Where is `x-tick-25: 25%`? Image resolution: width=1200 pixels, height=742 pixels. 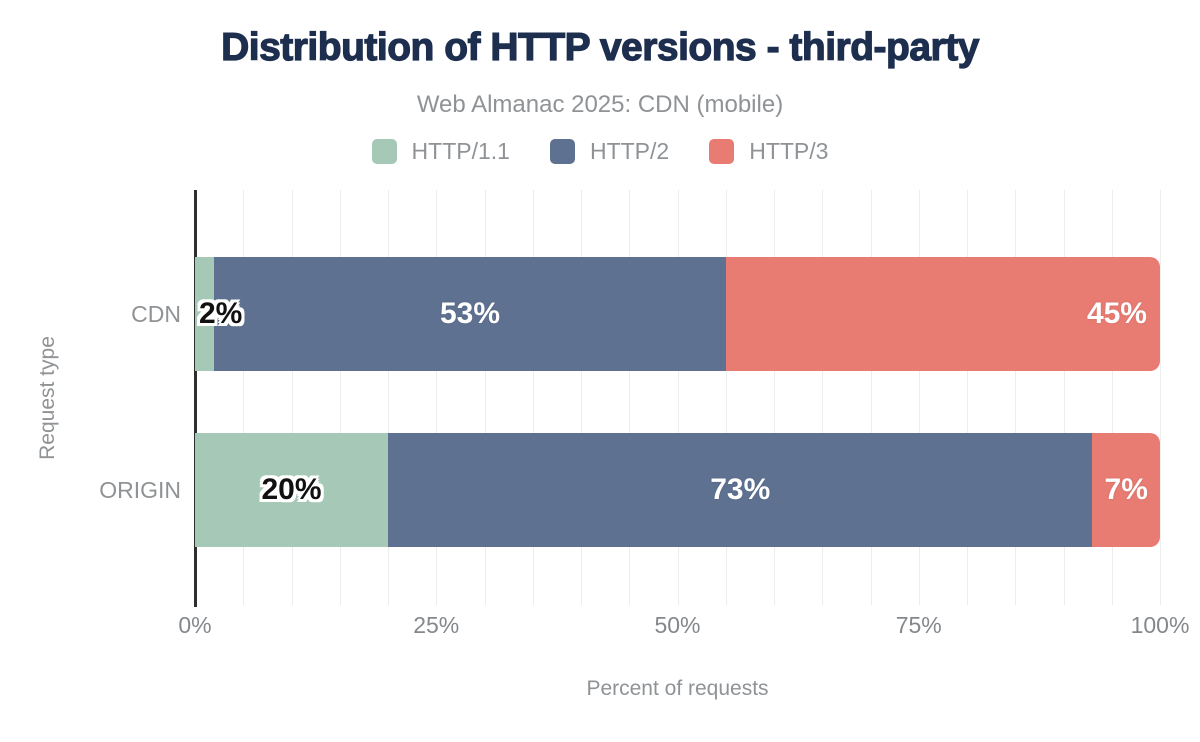
x-tick-25: 25% is located at coordinates (436, 625).